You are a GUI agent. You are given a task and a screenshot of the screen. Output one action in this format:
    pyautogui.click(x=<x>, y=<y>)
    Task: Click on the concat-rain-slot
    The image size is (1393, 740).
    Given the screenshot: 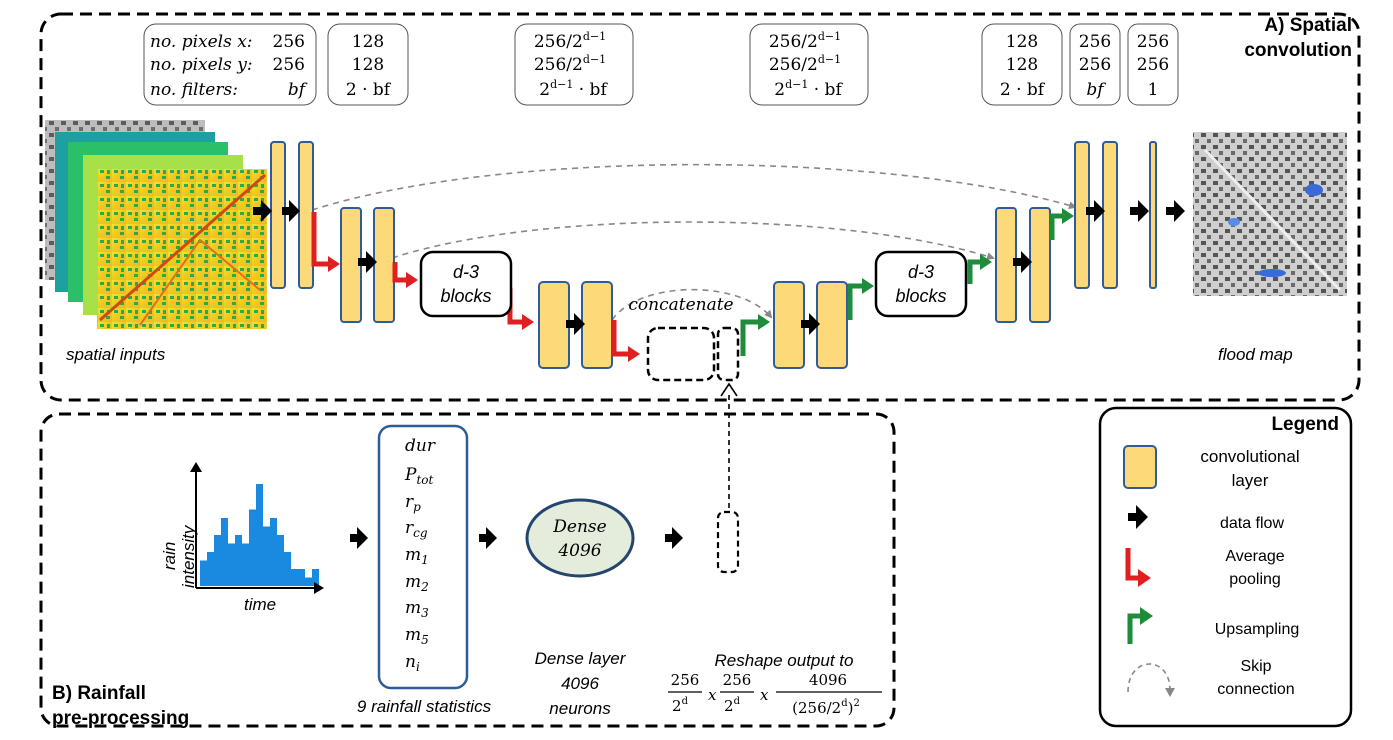 What is the action you would take?
    pyautogui.click(x=728, y=354)
    